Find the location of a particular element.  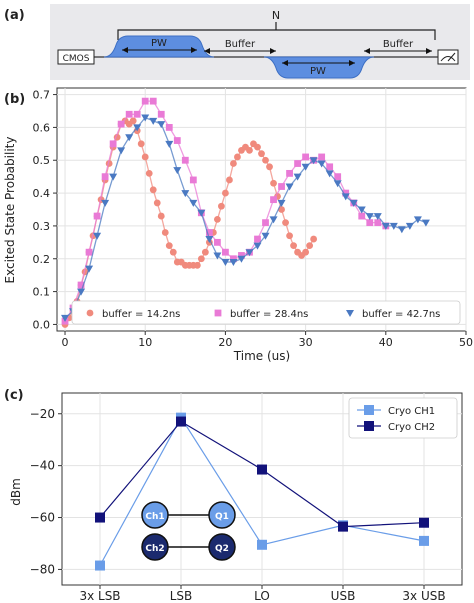

panel-a: (a) N PW PW Buffer Buffer CMOS is located at coordinates (237, 42).